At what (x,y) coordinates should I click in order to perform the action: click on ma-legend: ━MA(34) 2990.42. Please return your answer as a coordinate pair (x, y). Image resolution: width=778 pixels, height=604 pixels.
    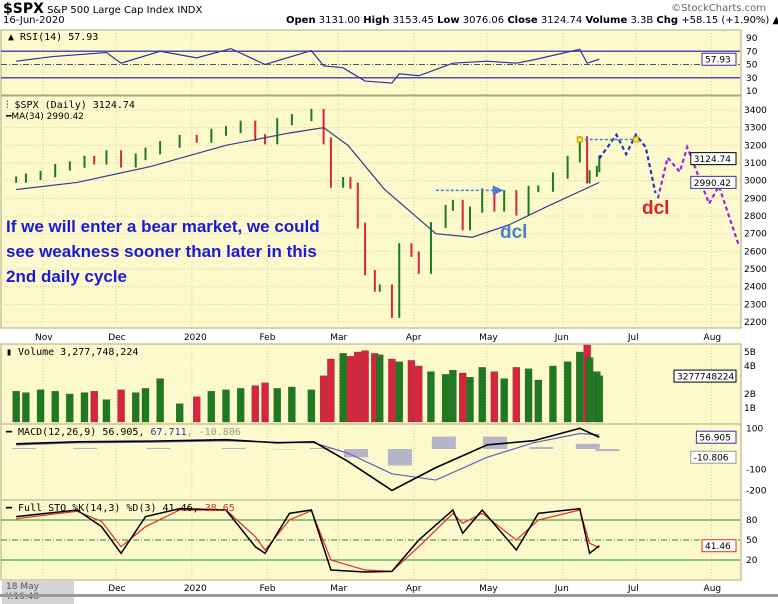
    Looking at the image, I should click on (44, 117).